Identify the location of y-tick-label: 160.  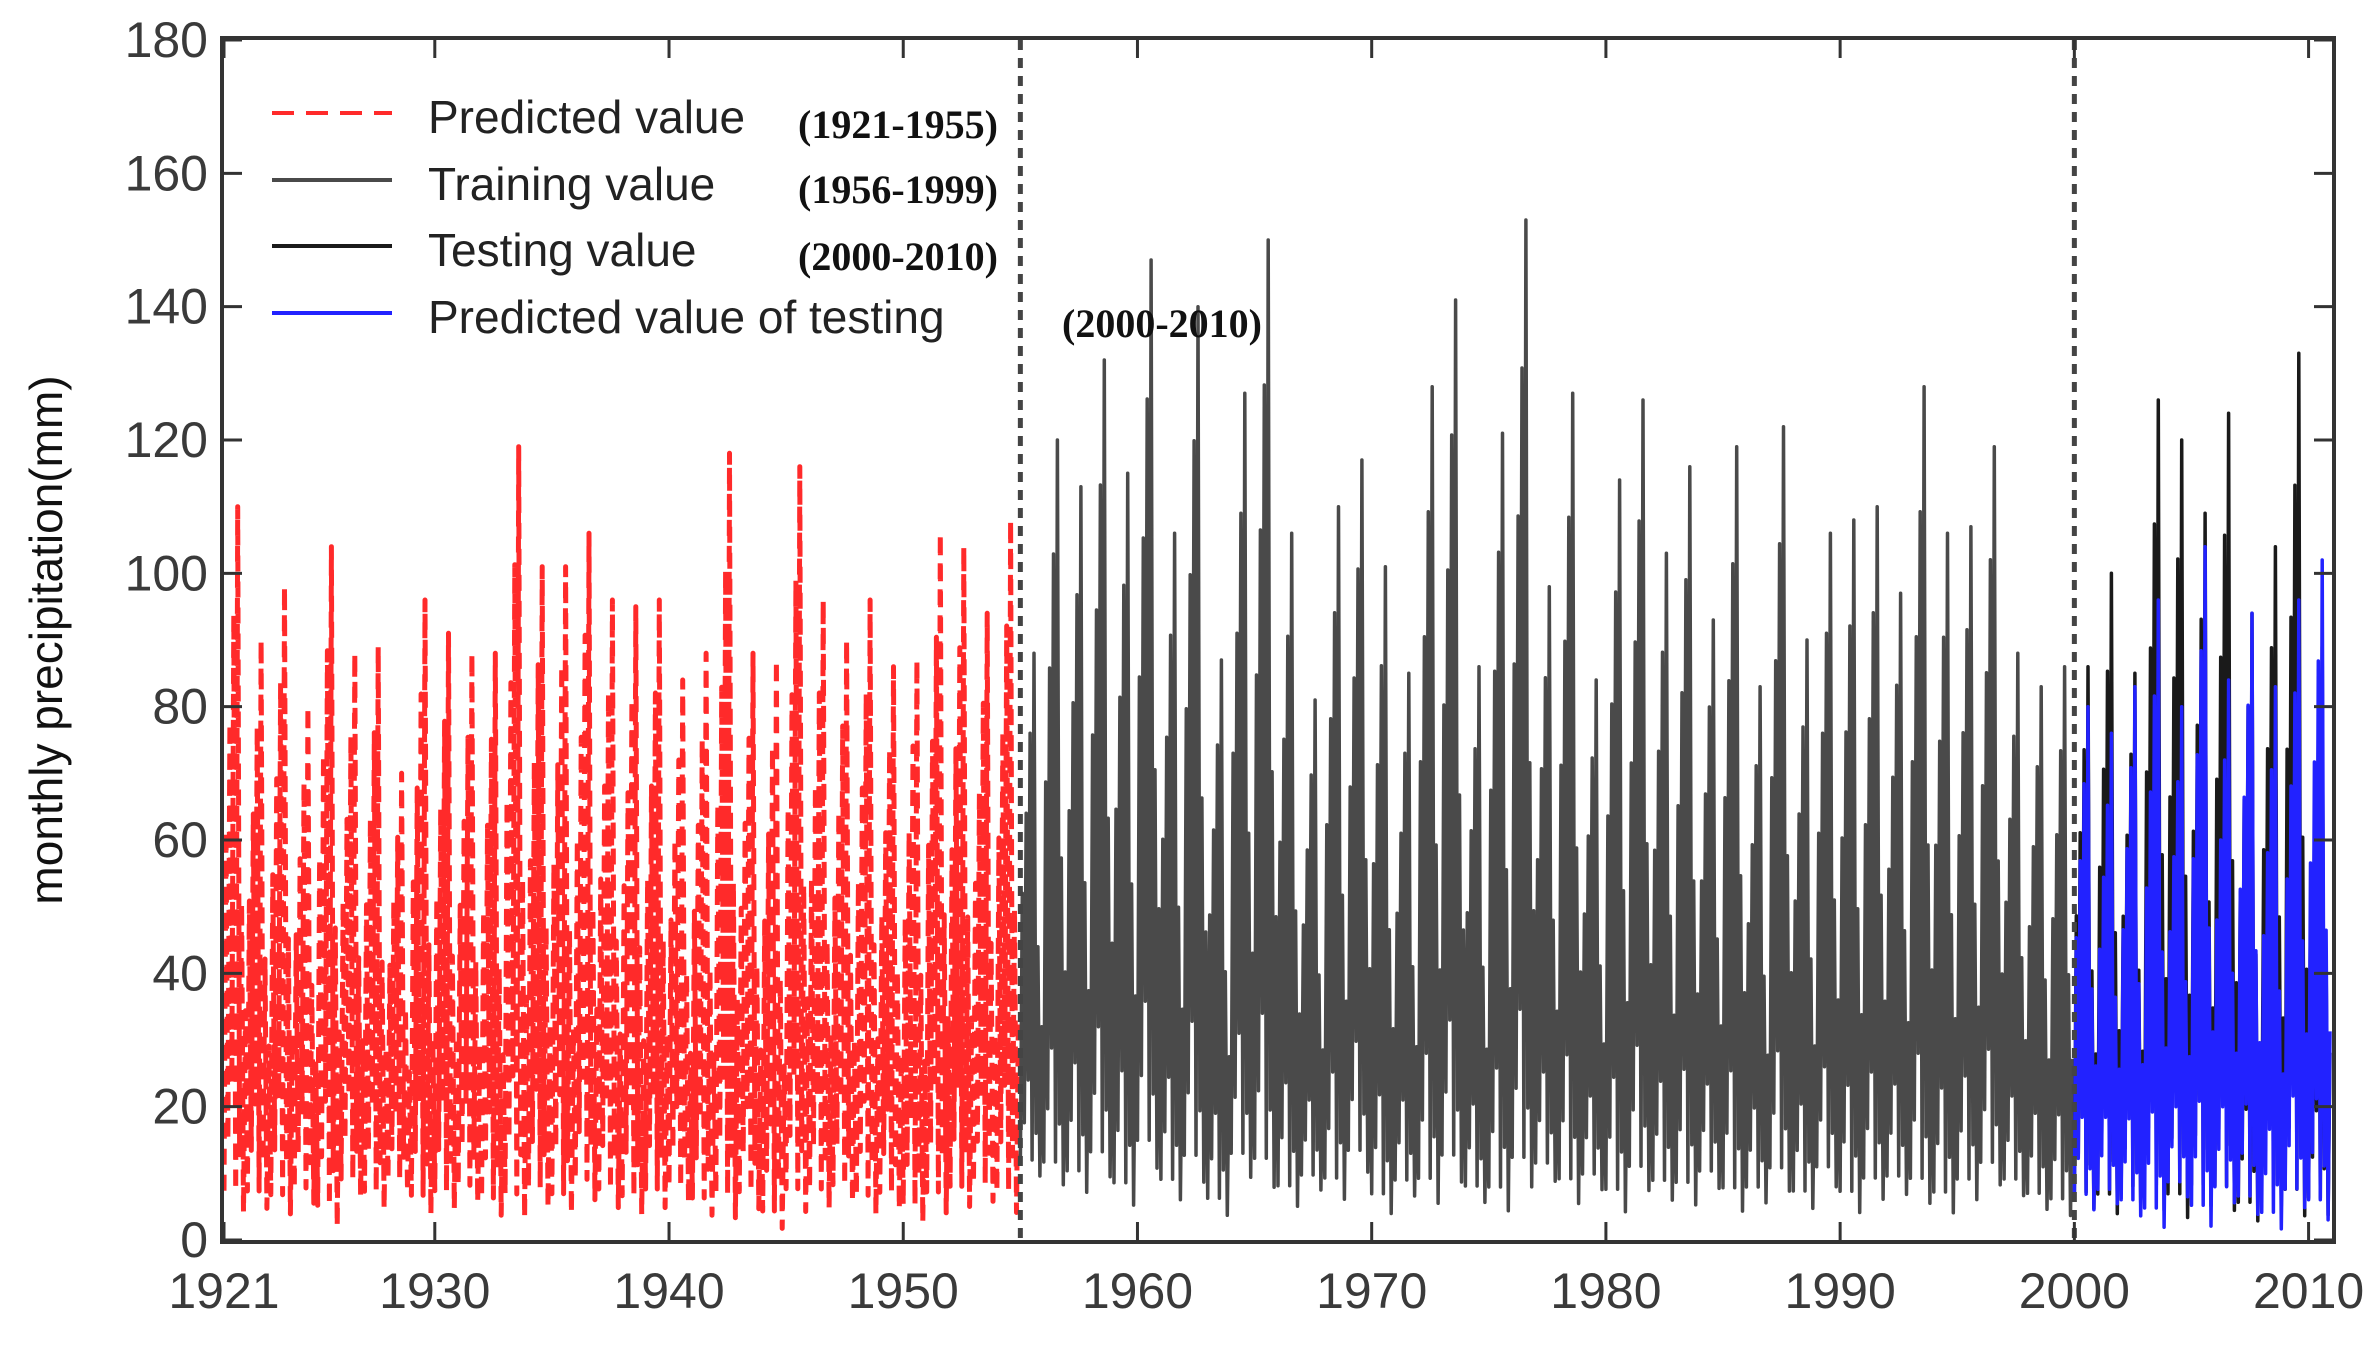
(166, 173).